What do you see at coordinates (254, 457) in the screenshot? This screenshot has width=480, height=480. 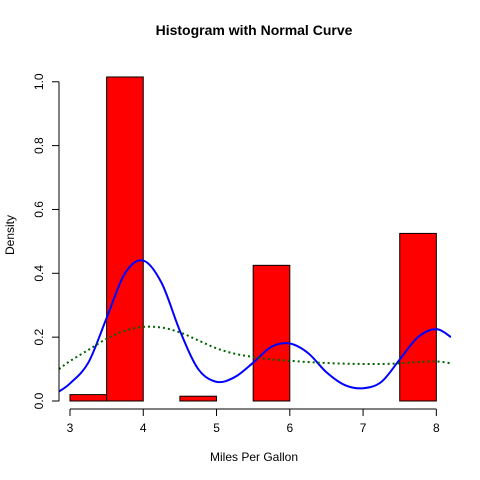 I see `x-axis-label: Miles Per Gallon` at bounding box center [254, 457].